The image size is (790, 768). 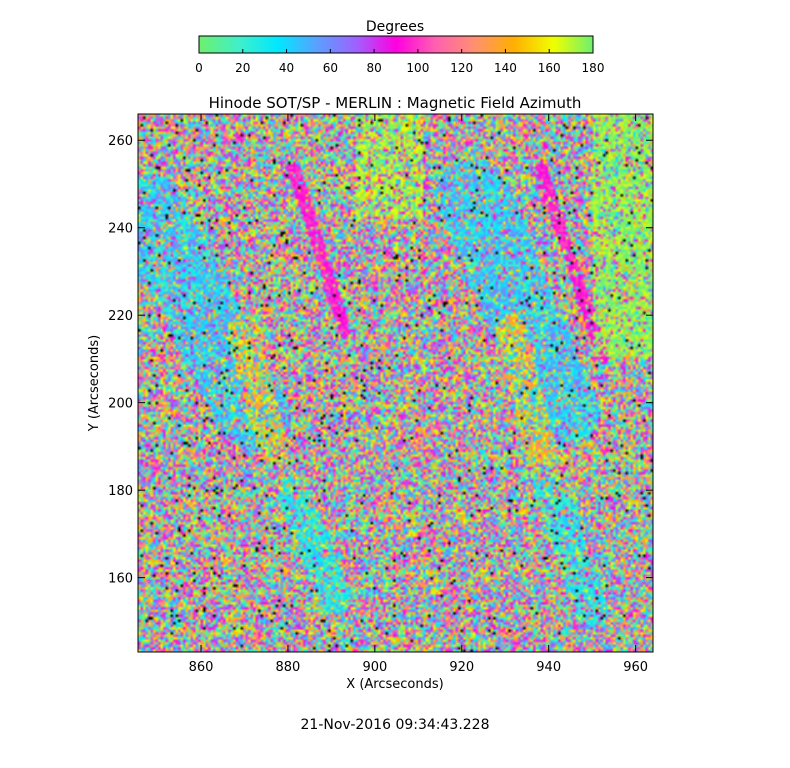 What do you see at coordinates (399, 62) in the screenshot?
I see `colorbar-ticks: 0 20 40 60 80 100 120 140 160 180` at bounding box center [399, 62].